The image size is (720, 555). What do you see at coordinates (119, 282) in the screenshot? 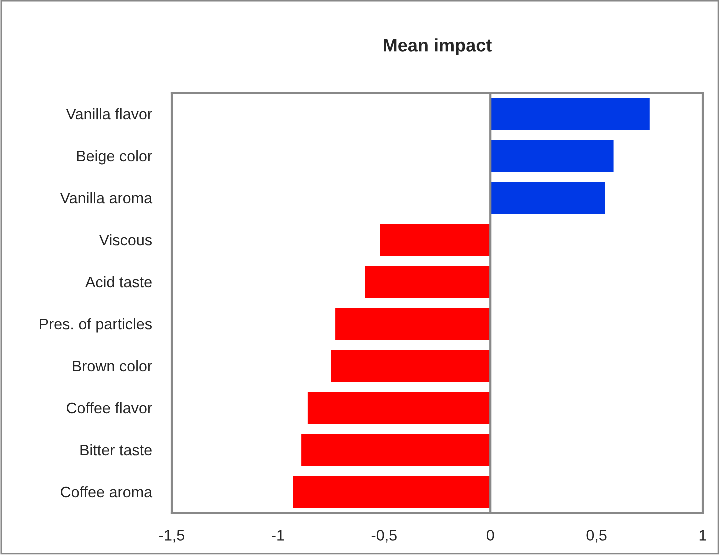
I see `y-tick-label: Acid taste` at bounding box center [119, 282].